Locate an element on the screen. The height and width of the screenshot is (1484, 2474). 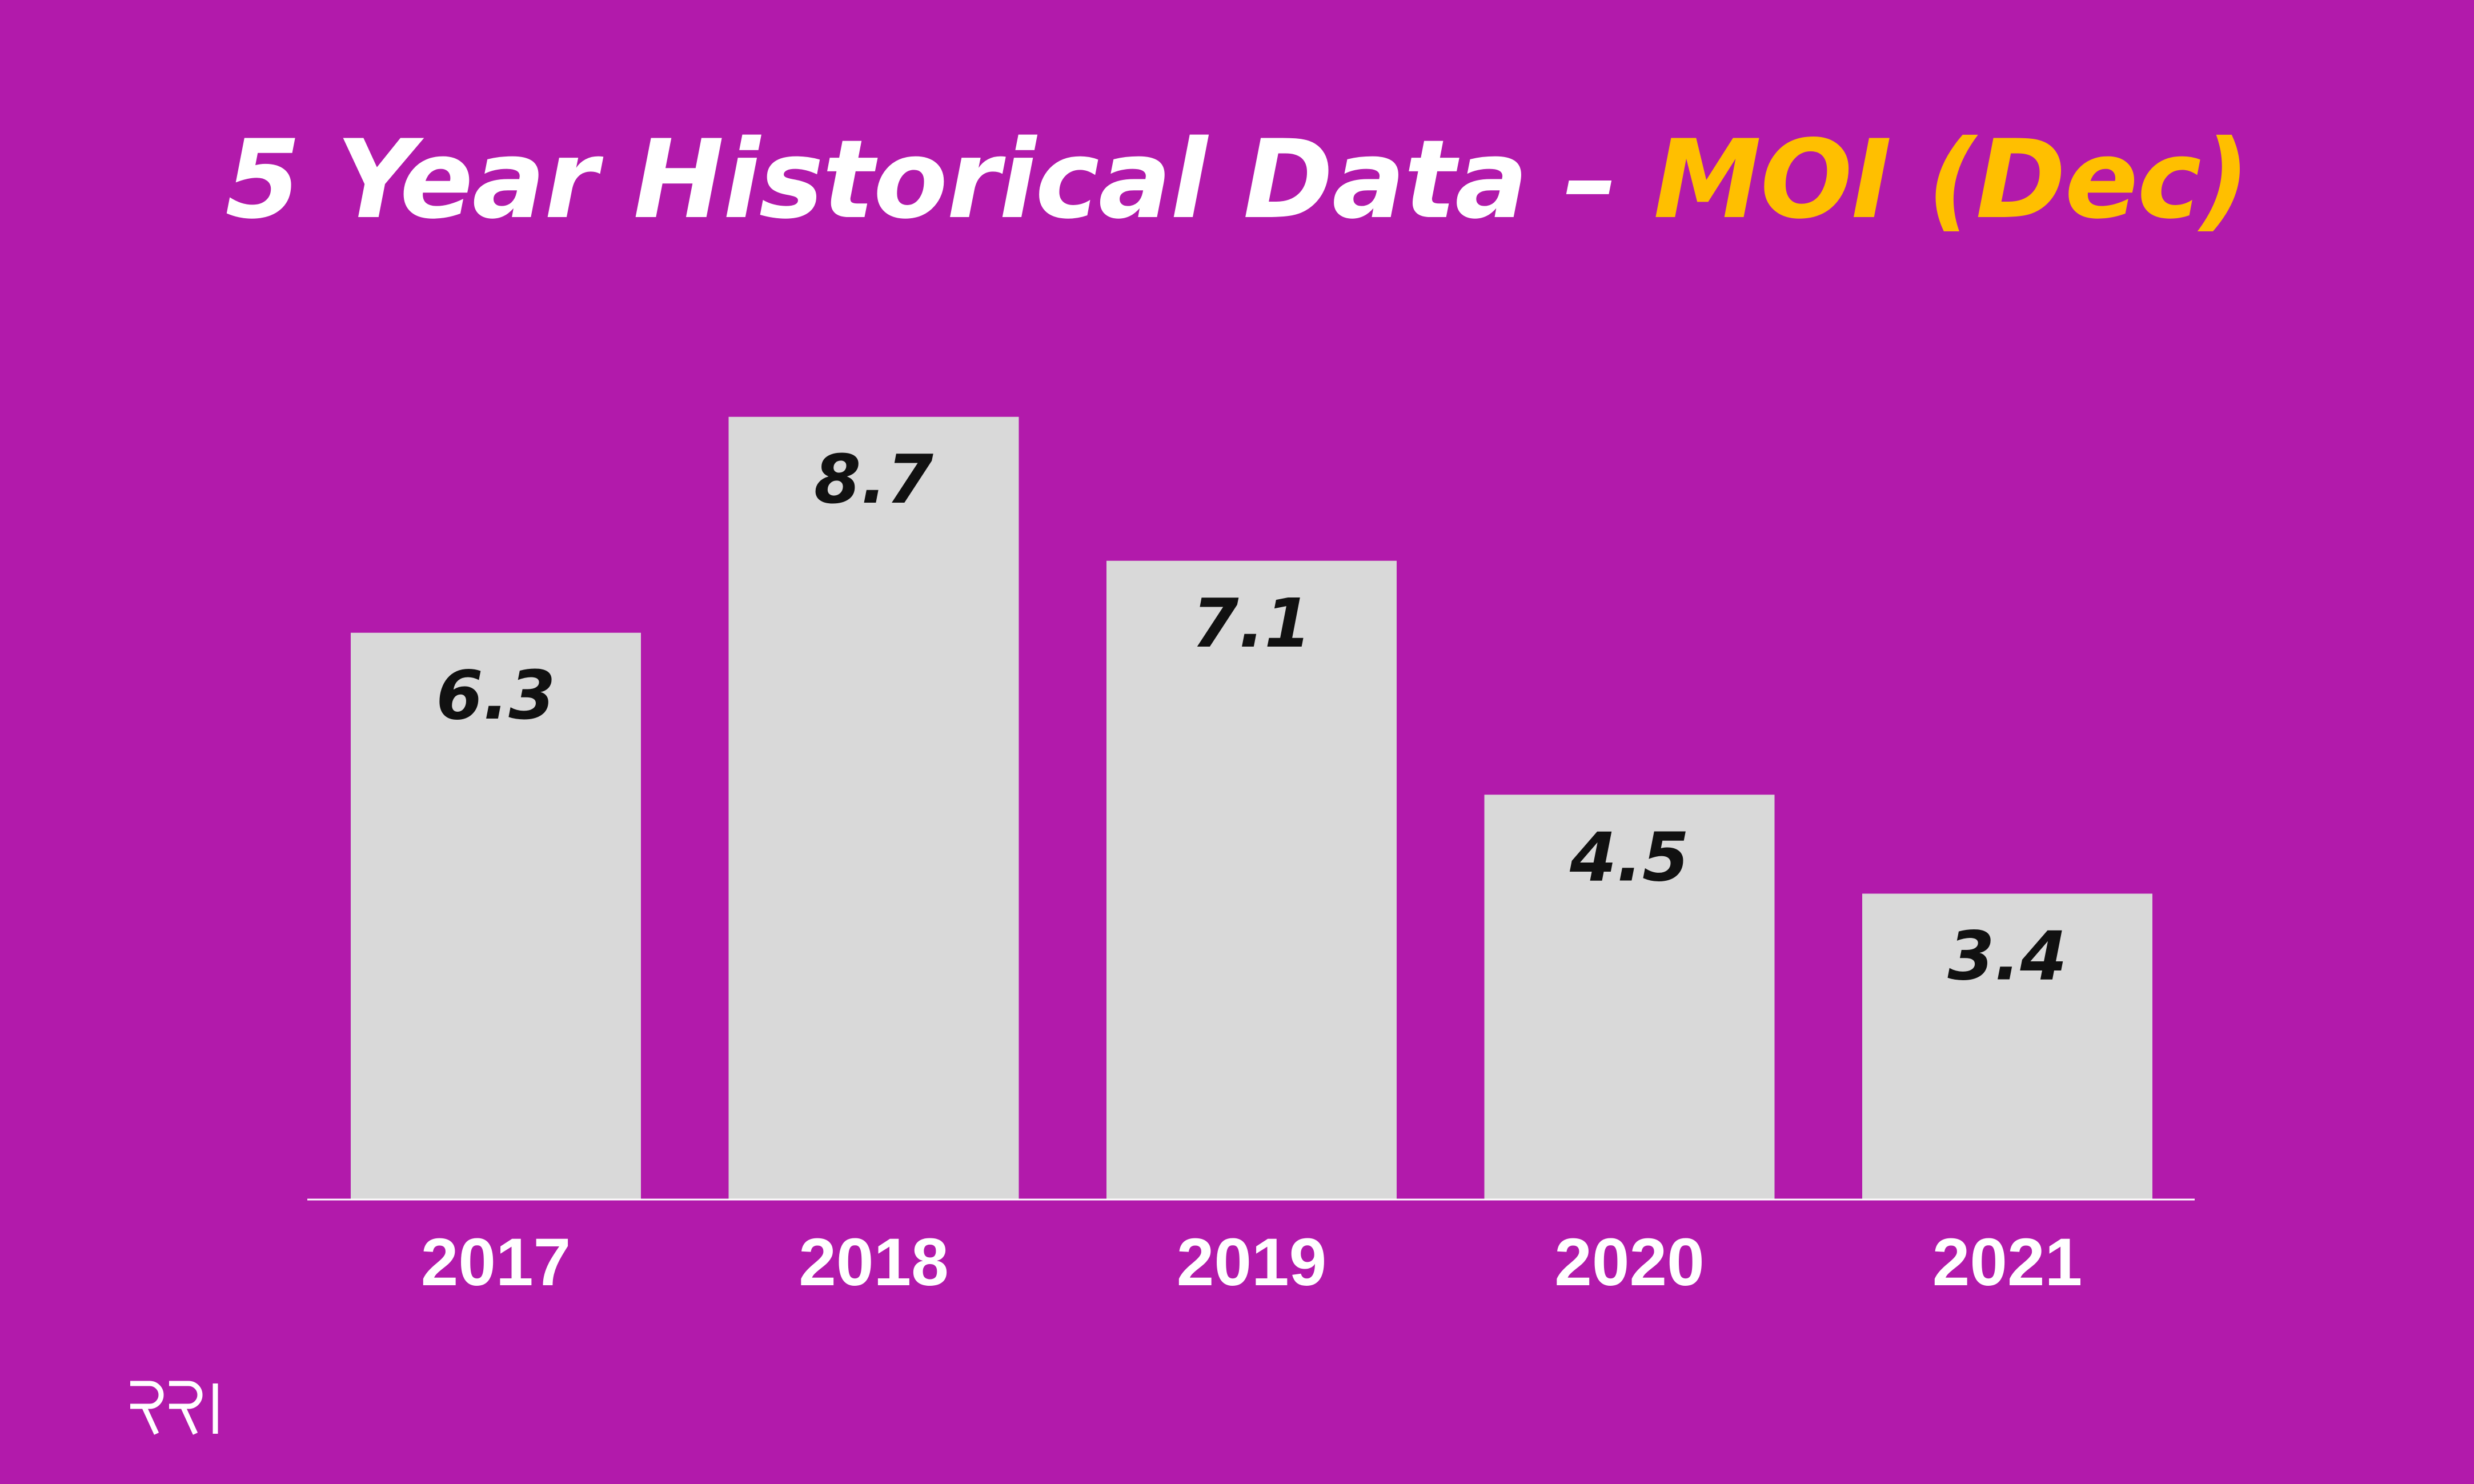
value-label-2020: 4.5 is located at coordinates (1629, 856).